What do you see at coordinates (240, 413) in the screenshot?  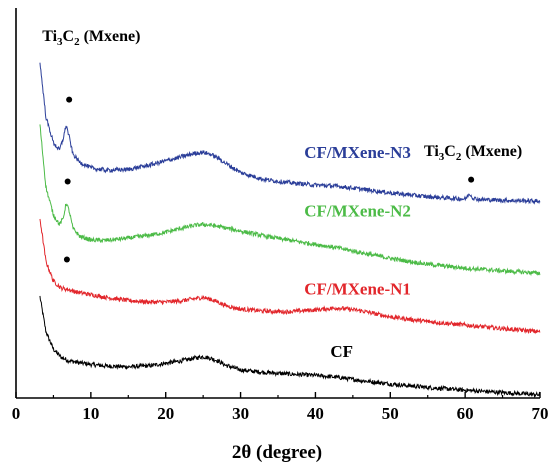 I see `x-tick-label: 30` at bounding box center [240, 413].